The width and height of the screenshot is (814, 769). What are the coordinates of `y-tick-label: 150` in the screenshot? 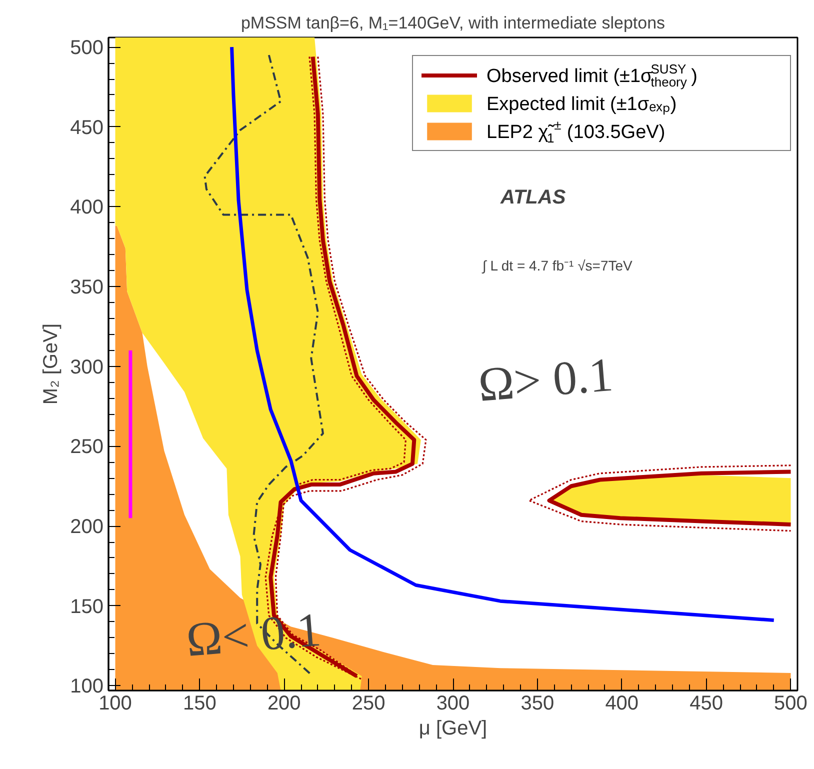 It's located at (87, 607).